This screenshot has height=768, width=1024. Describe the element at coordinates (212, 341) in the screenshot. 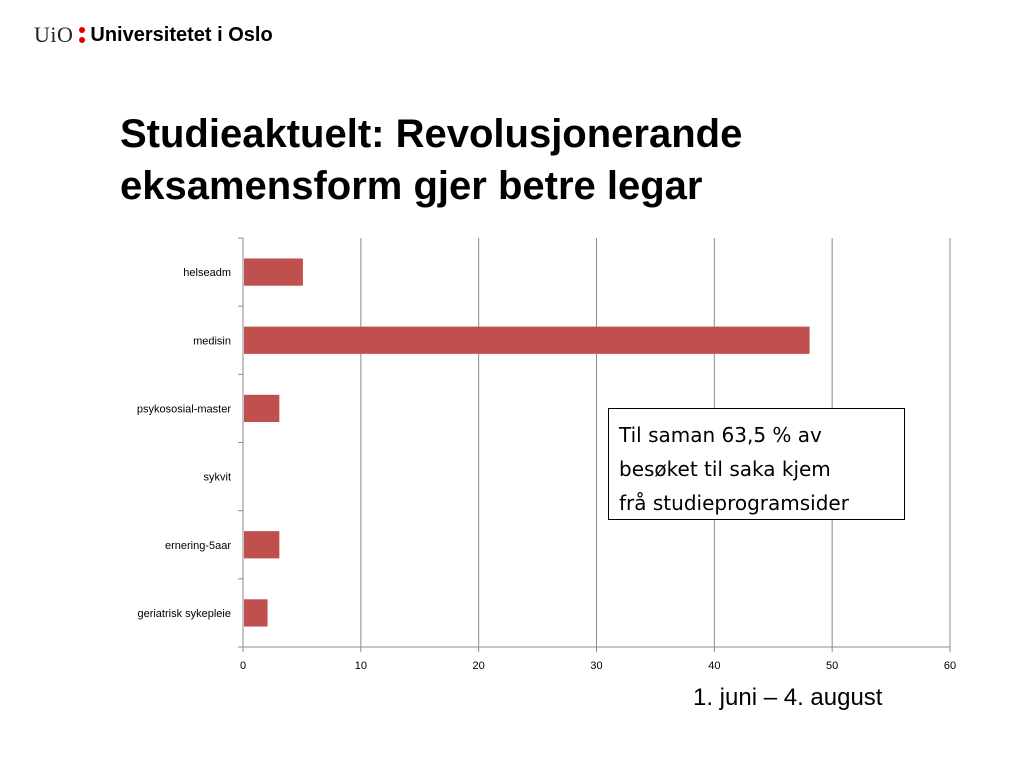

I see `category-label: medisin` at that location.